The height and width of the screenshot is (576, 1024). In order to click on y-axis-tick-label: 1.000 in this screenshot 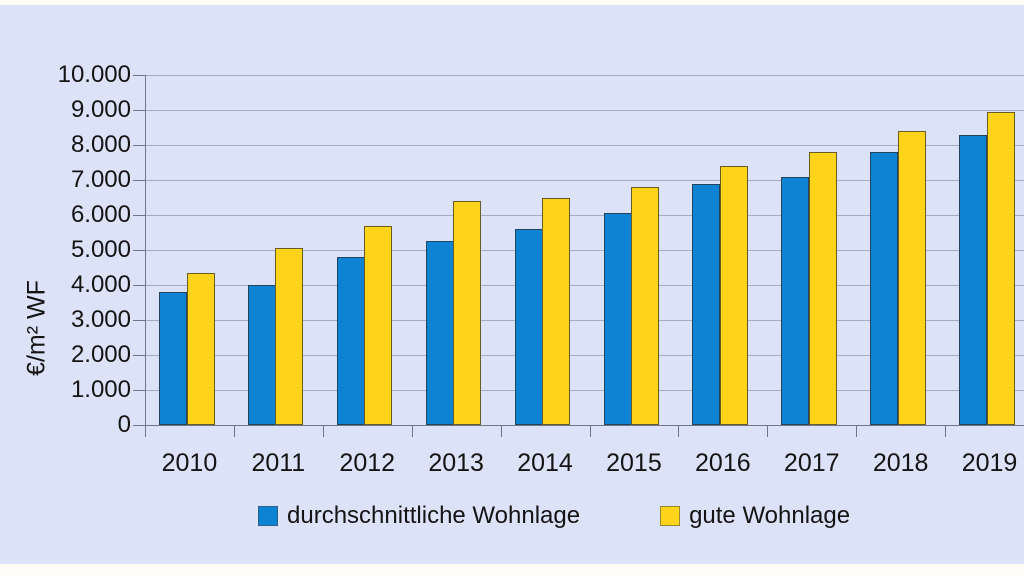, I will do `click(100, 389)`.